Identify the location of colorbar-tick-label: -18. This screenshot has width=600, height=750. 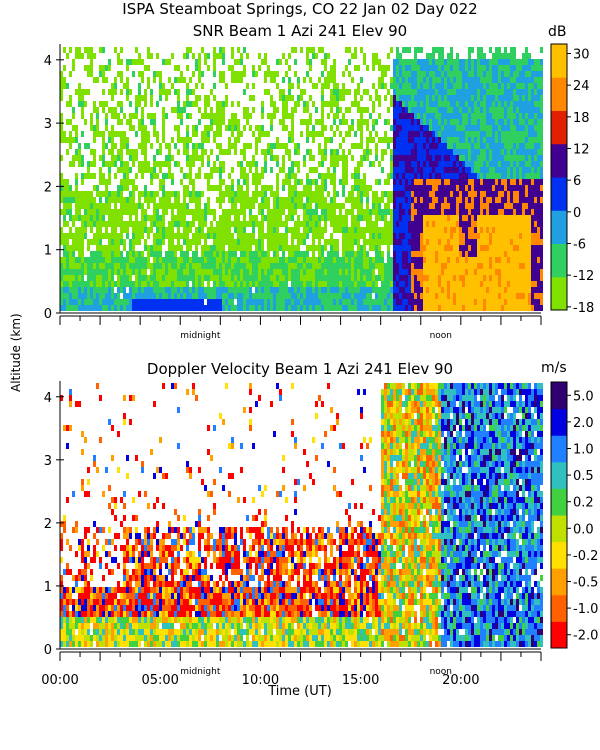
(583, 308).